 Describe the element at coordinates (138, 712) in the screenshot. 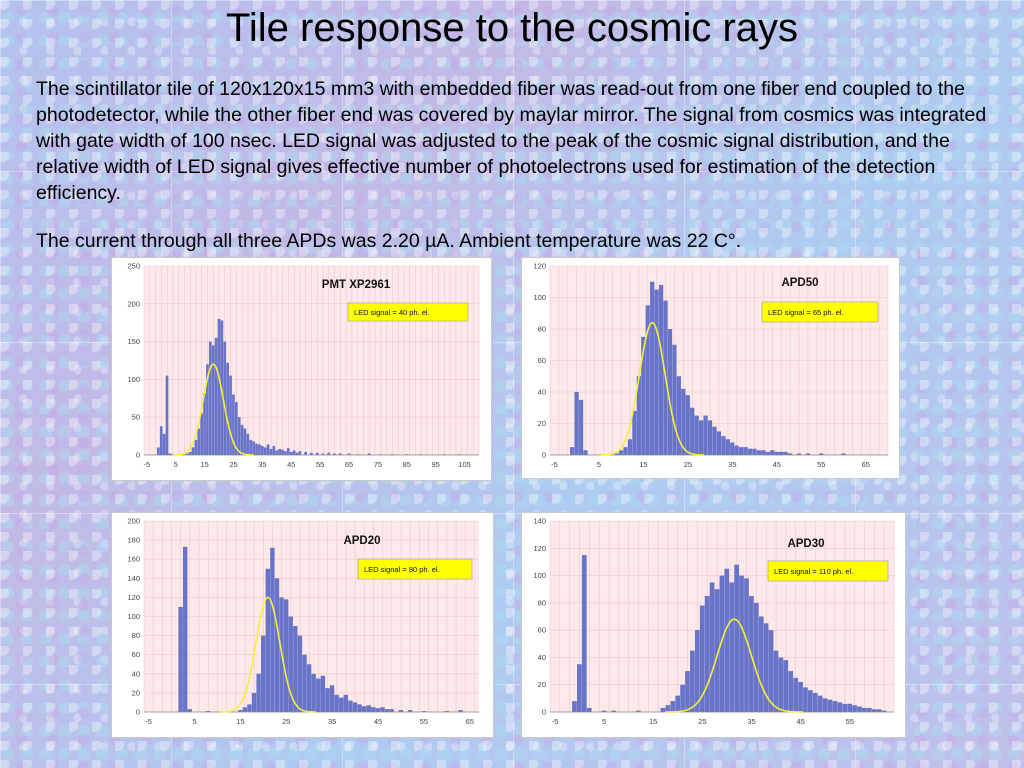

I see `y-tick-label: 0` at that location.